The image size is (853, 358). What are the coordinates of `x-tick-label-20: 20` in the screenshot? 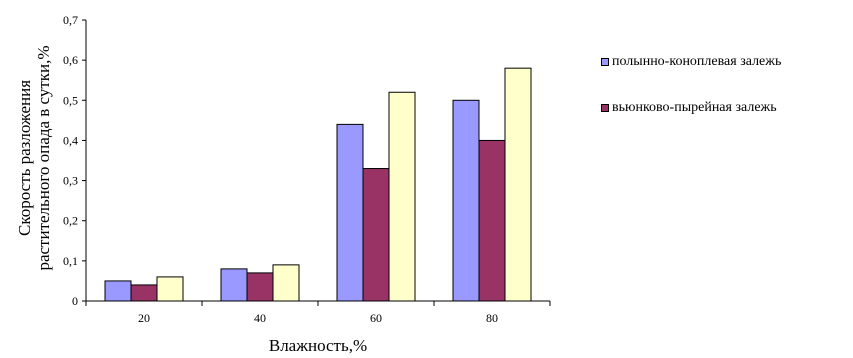 It's located at (144, 318).